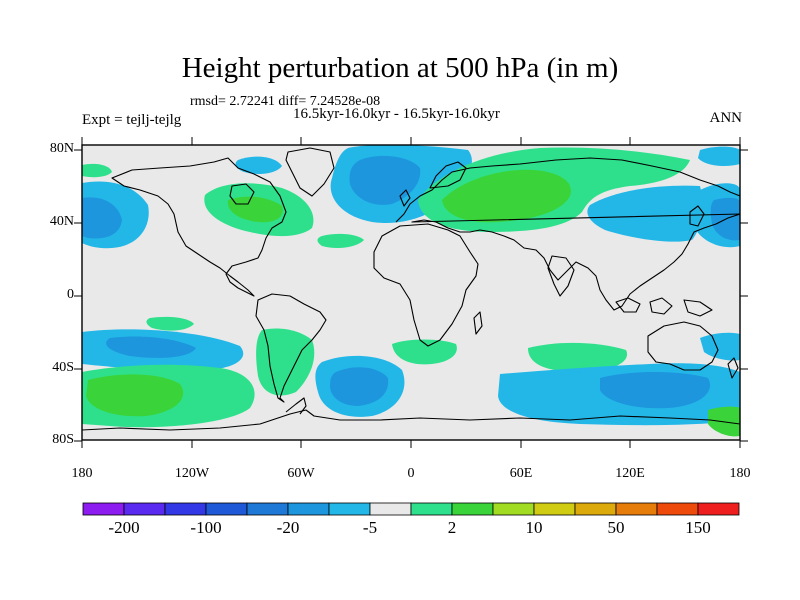 The width and height of the screenshot is (800, 600). I want to click on lon-label-60e: 60E, so click(521, 473).